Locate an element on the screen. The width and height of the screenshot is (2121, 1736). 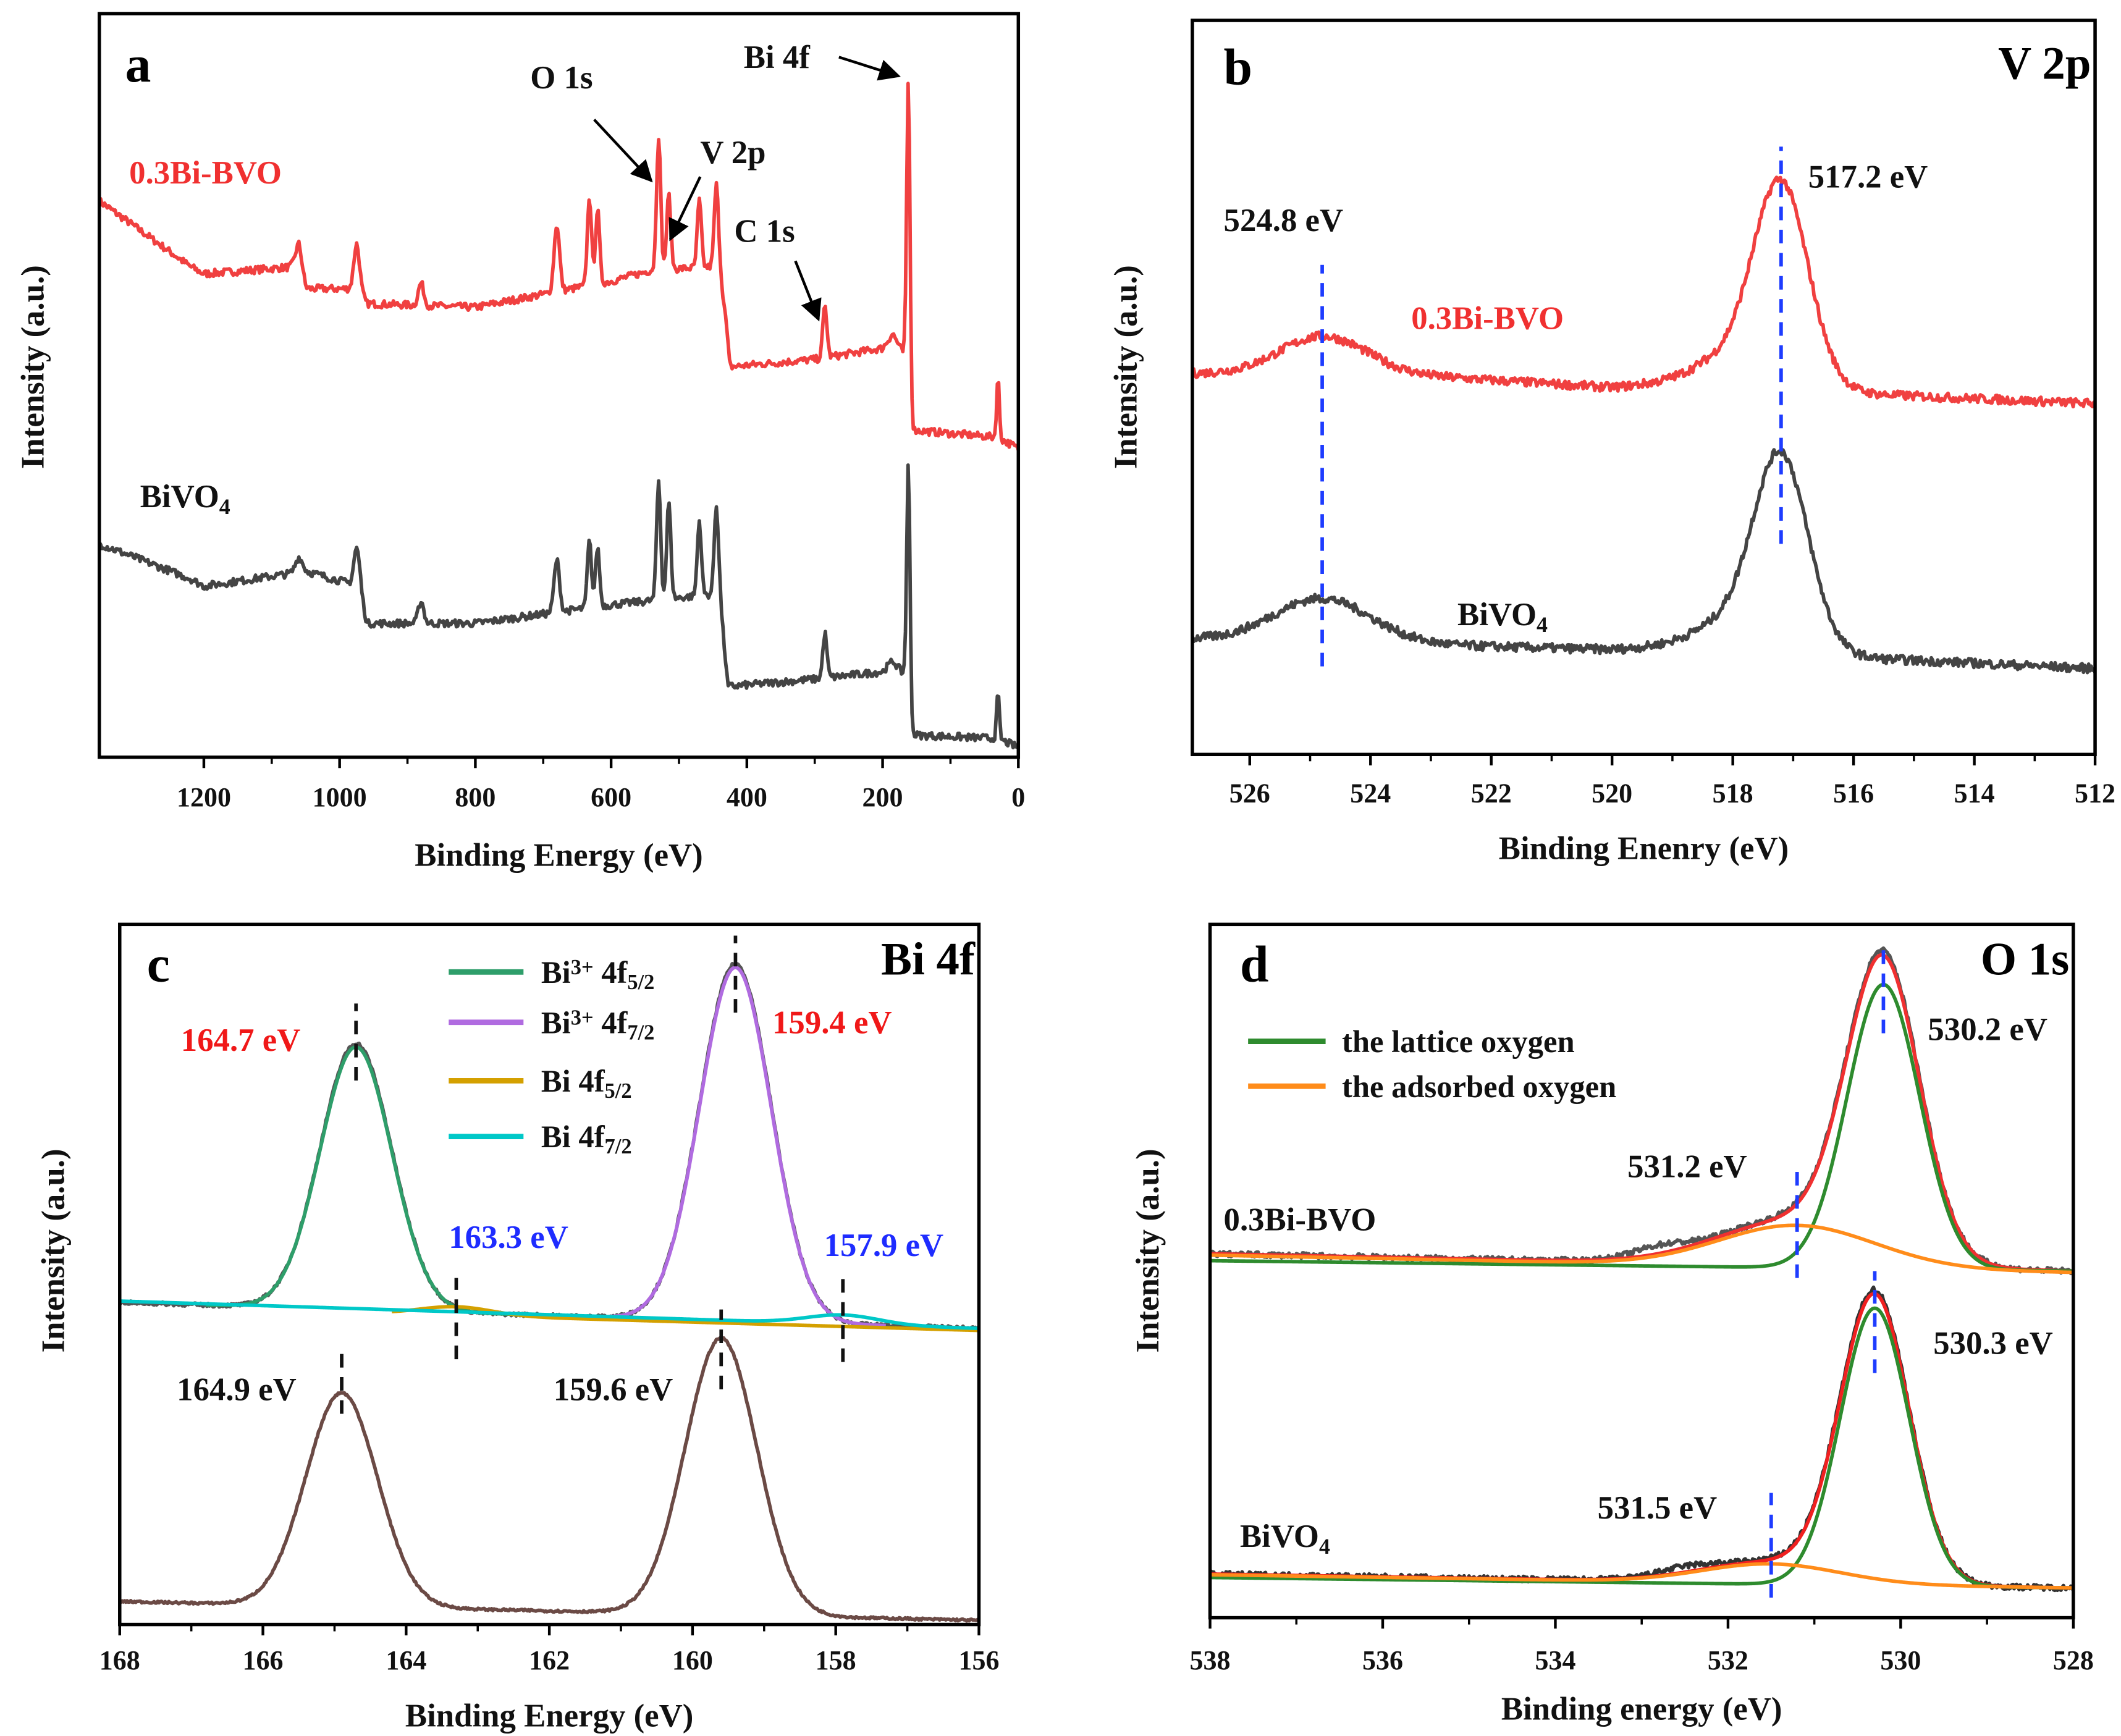
legend-label-part: the lattice oxygen is located at coordinates (1458, 1041).